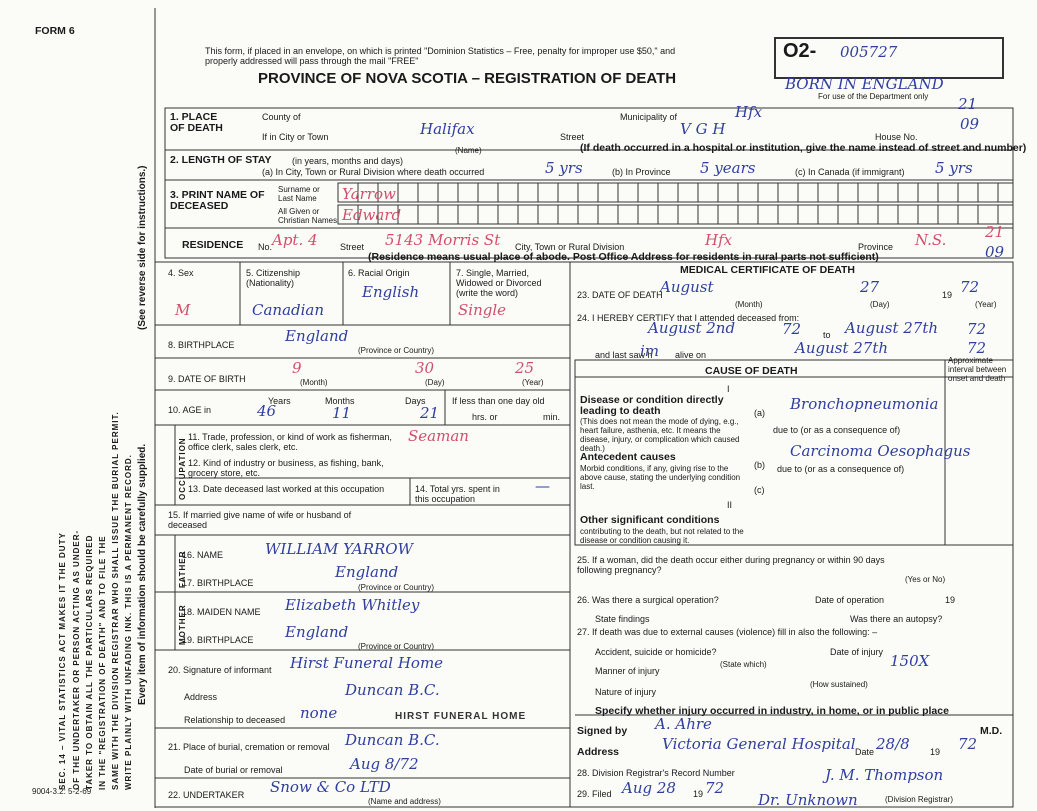 This screenshot has width=1037, height=811. I want to click on years: Years, so click(279, 401).